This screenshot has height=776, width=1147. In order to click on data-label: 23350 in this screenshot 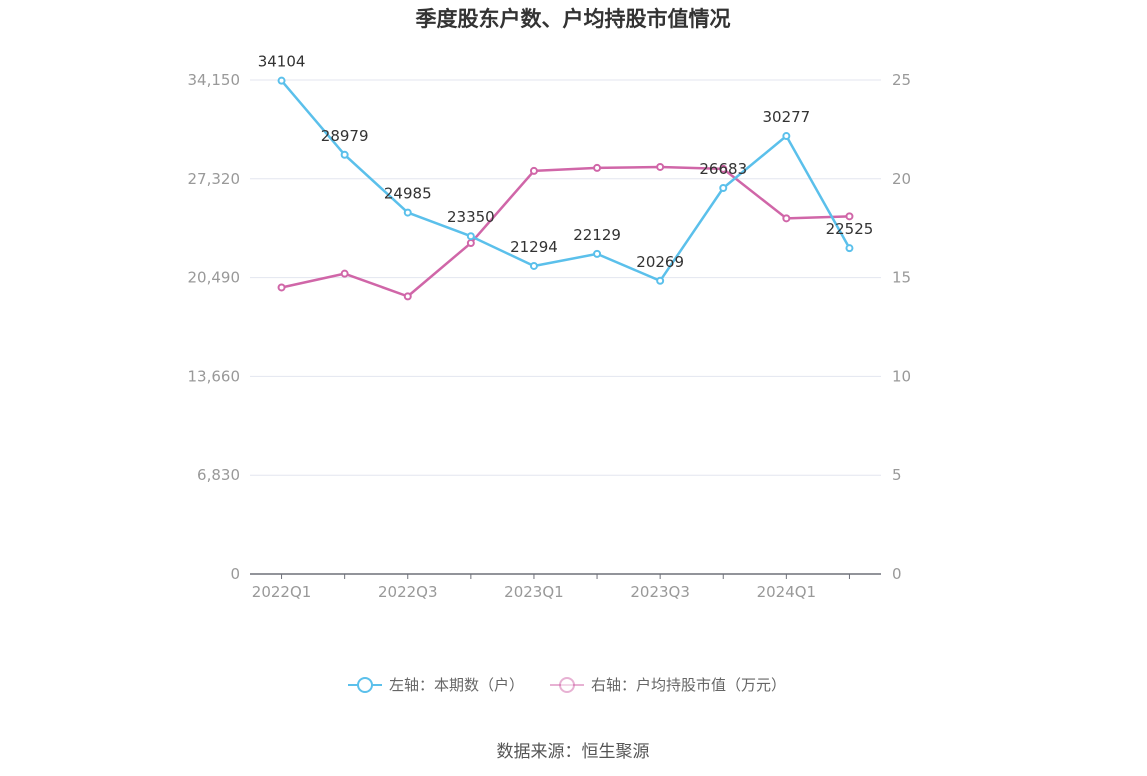, I will do `click(471, 217)`.